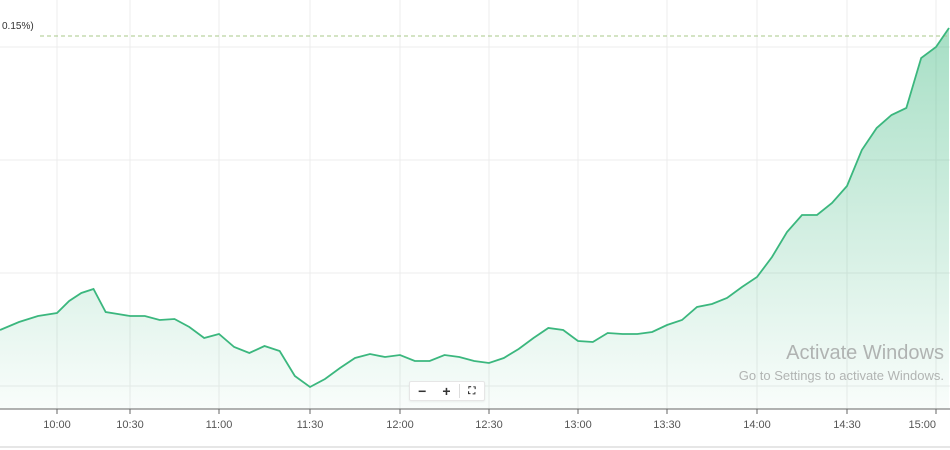  I want to click on x-tick-label: 12:30, so click(489, 425).